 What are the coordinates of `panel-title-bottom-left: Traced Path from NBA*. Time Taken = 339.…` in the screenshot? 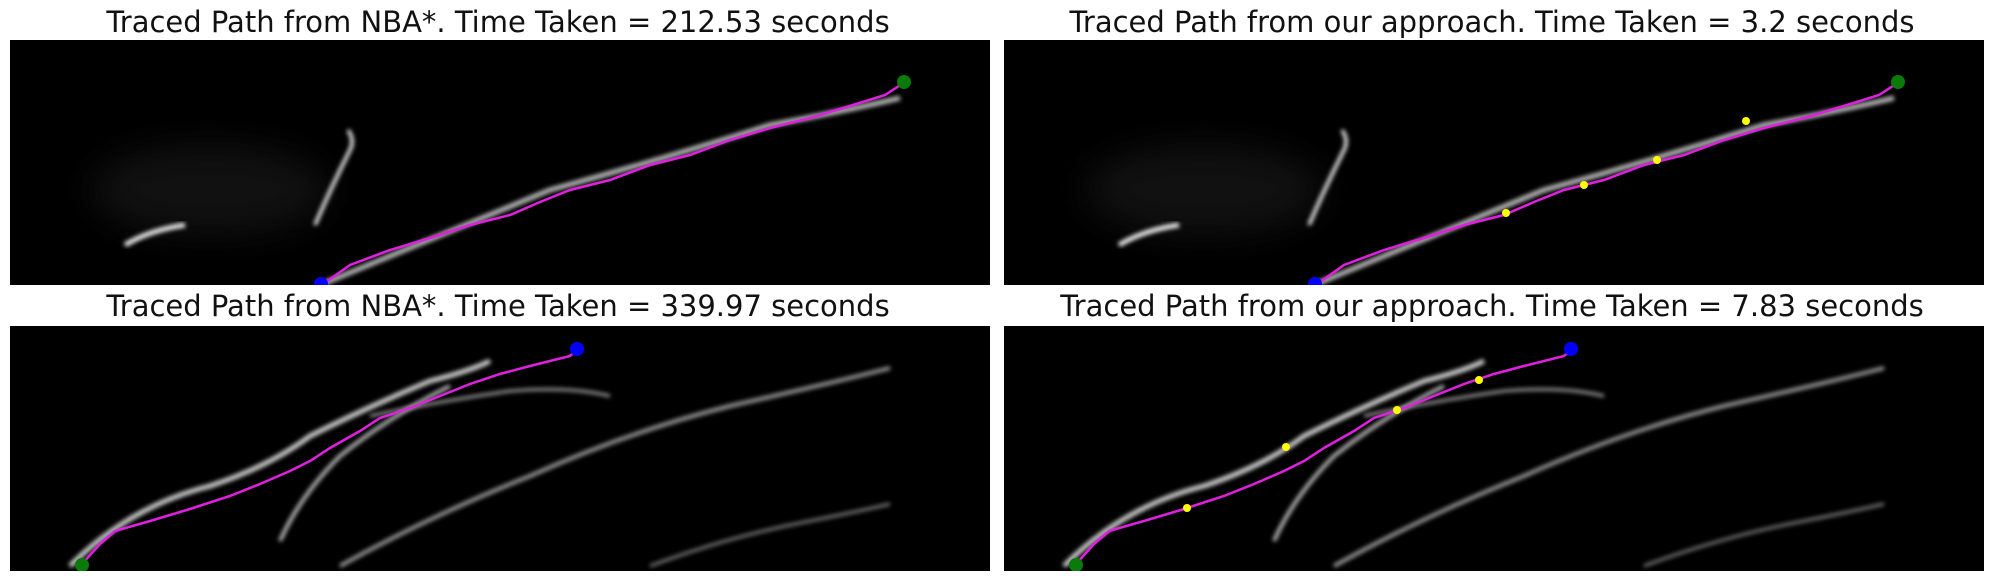 It's located at (498, 306).